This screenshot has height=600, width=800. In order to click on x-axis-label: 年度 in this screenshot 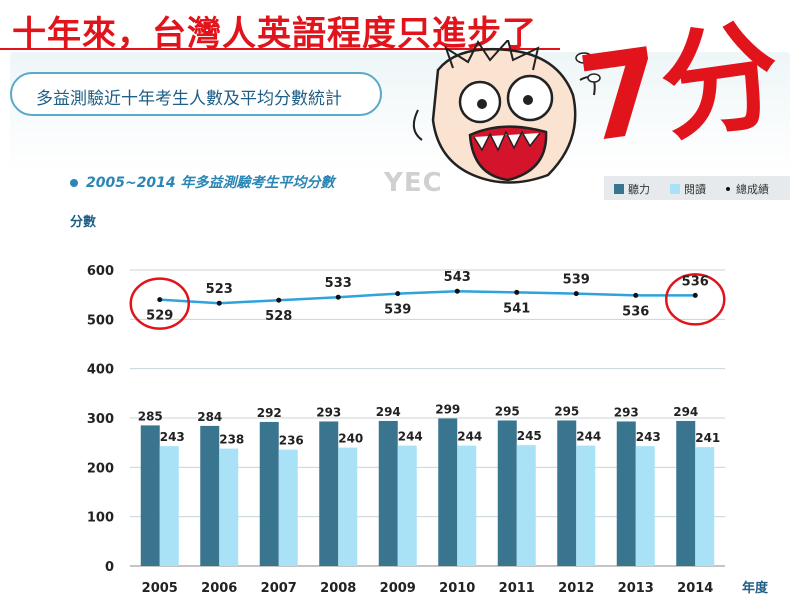, I will do `click(755, 588)`.